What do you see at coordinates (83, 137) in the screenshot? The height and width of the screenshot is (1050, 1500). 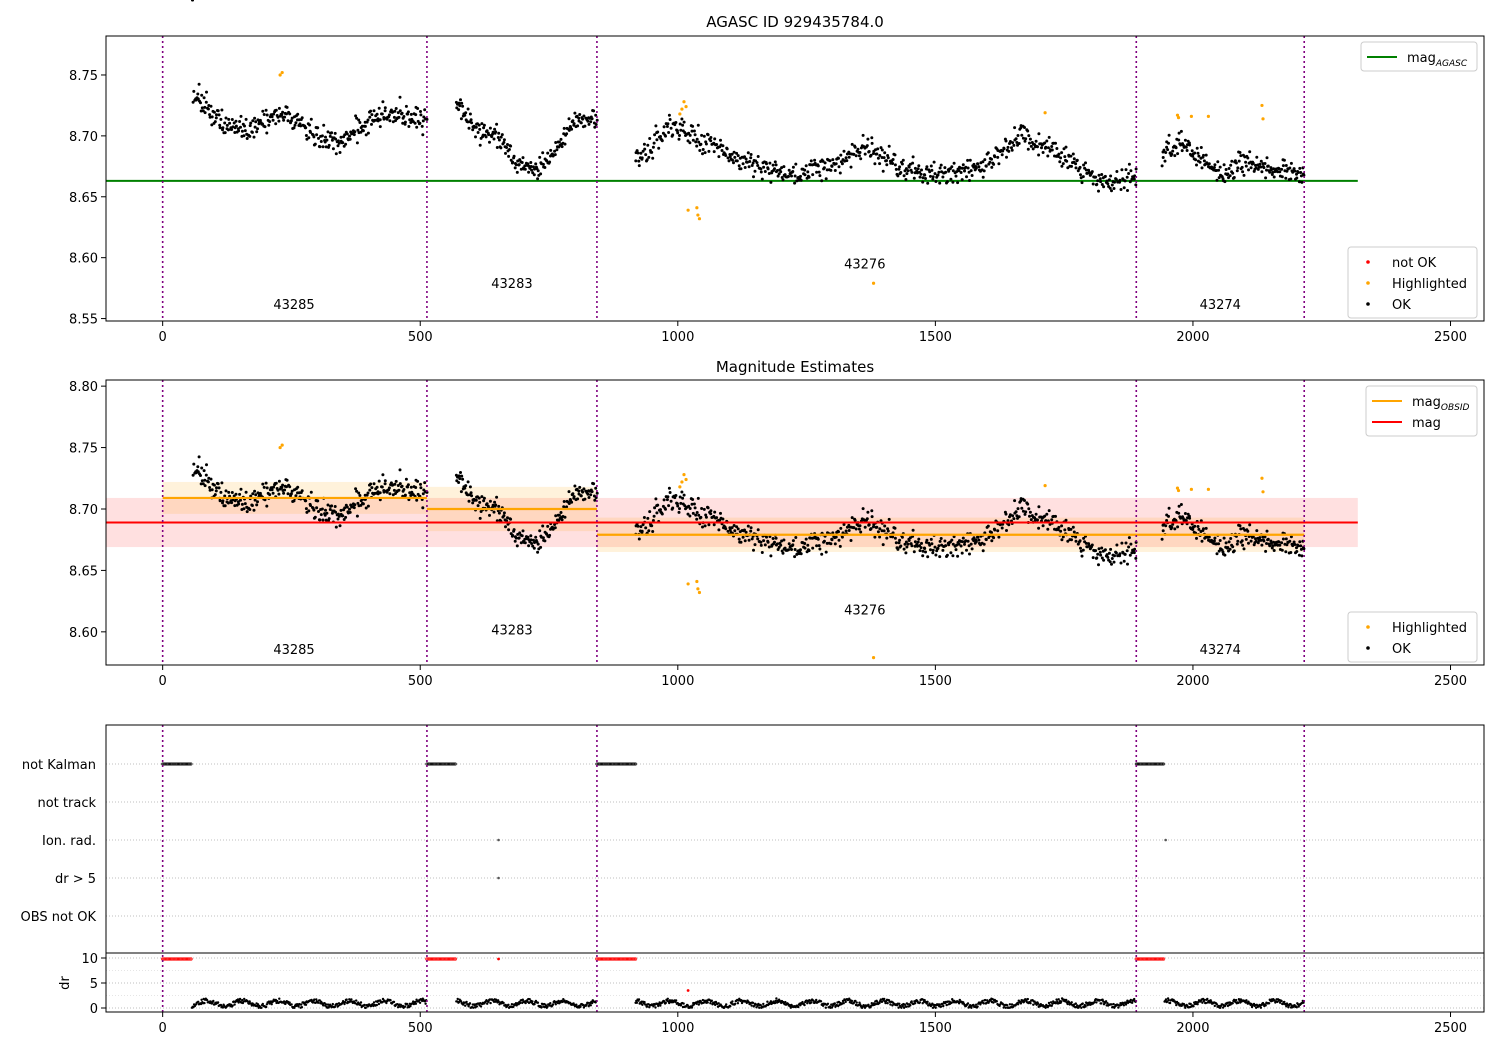 I see `y-tick-label: 8.70` at bounding box center [83, 137].